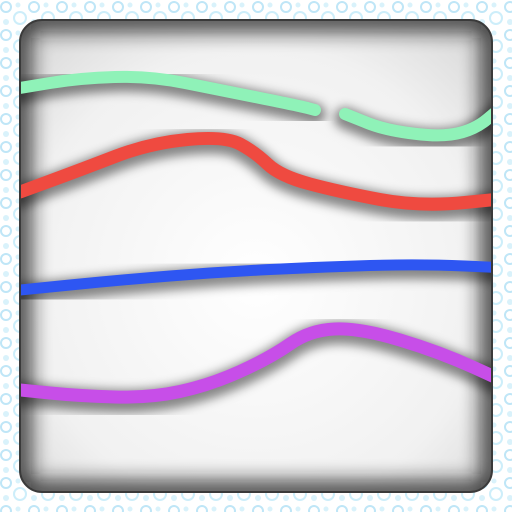 The width and height of the screenshot is (512, 512). I want to click on line-red, so click(265, 171).